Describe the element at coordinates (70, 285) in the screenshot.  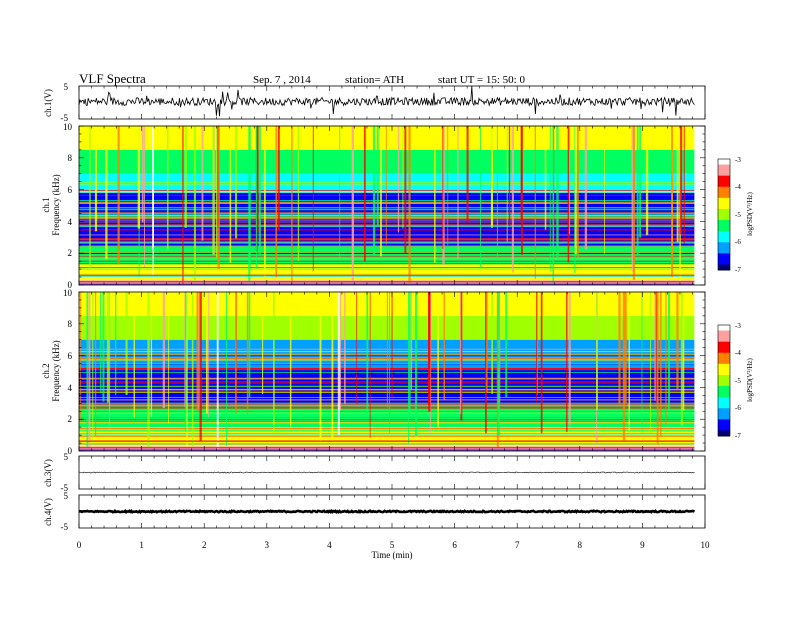
I see `spec1-ytick-0: 0` at that location.